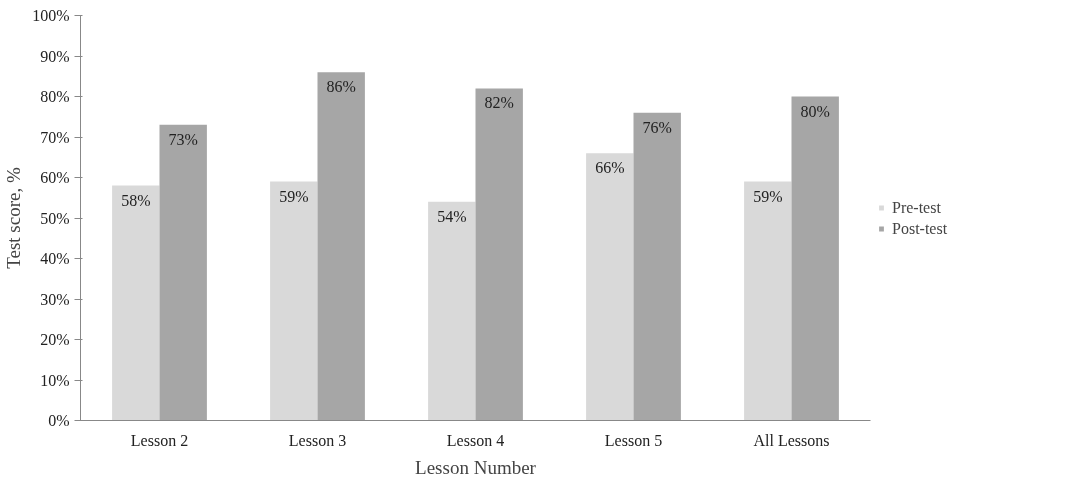 This screenshot has width=1066, height=487. I want to click on y-tick-label: 100%, so click(51, 15).